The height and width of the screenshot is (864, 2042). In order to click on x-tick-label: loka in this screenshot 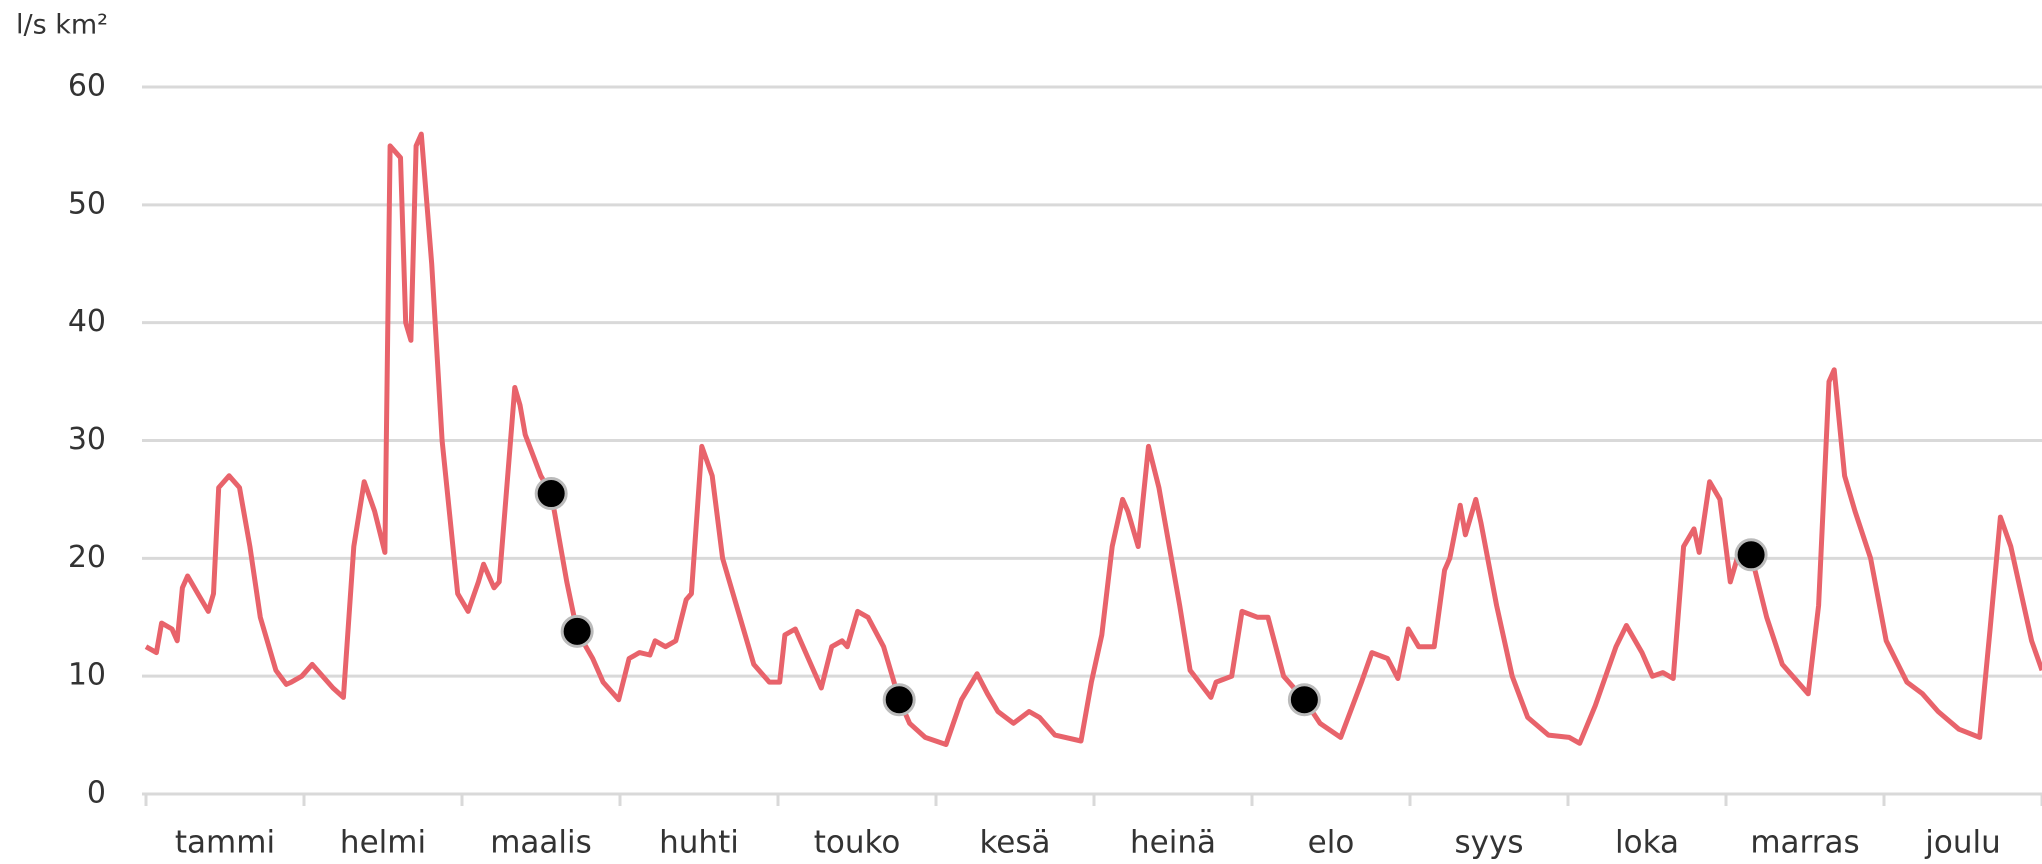, I will do `click(1647, 843)`.